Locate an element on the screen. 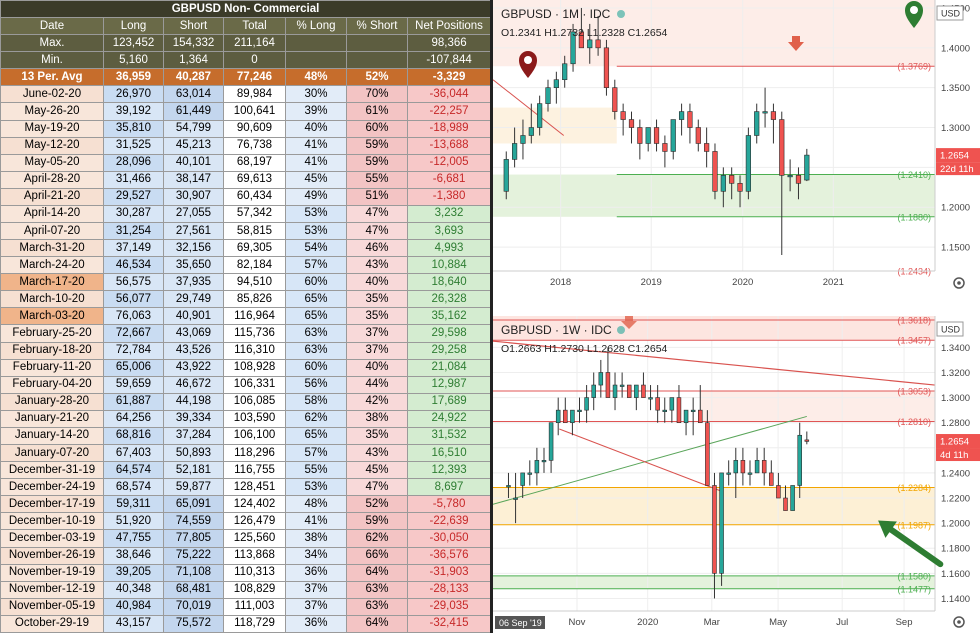 This screenshot has width=980, height=638. row-total: 116,755 is located at coordinates (254, 470).